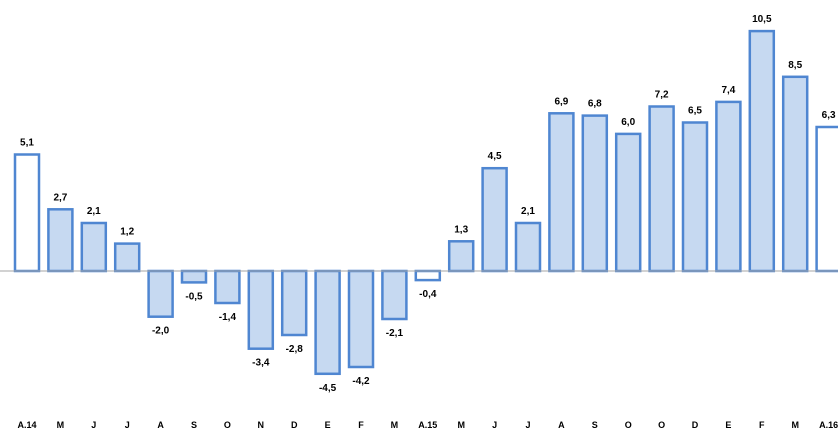 This screenshot has height=431, width=838. I want to click on value-label-1: 2,7, so click(60, 197).